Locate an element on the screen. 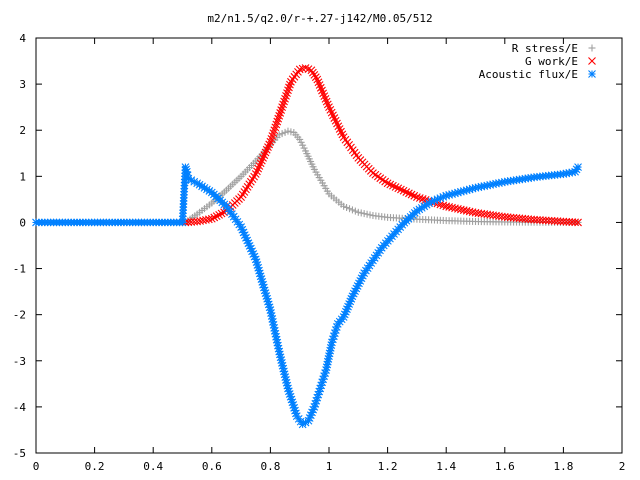 This screenshot has width=640, height=480. x-tick-label: 1.8 is located at coordinates (563, 466).